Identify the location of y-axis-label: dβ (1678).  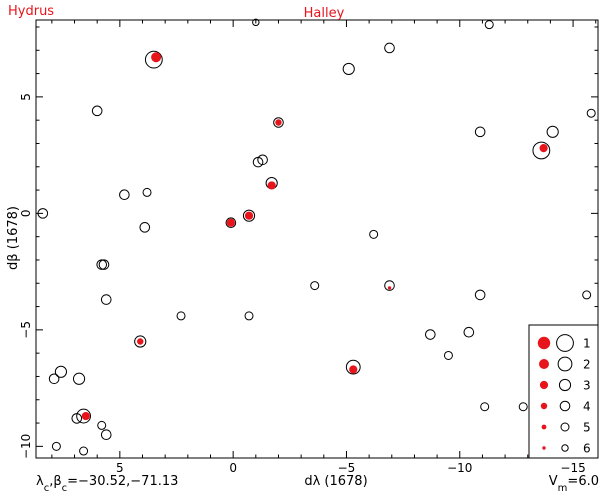
(13, 238).